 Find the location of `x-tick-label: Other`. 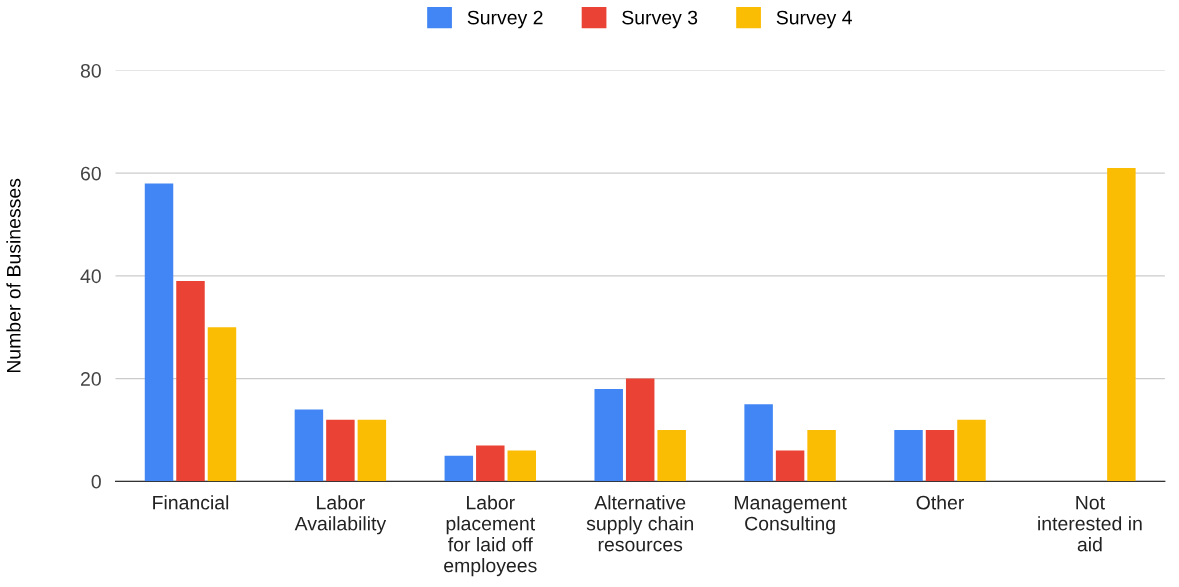

x-tick-label: Other is located at coordinates (940, 502).